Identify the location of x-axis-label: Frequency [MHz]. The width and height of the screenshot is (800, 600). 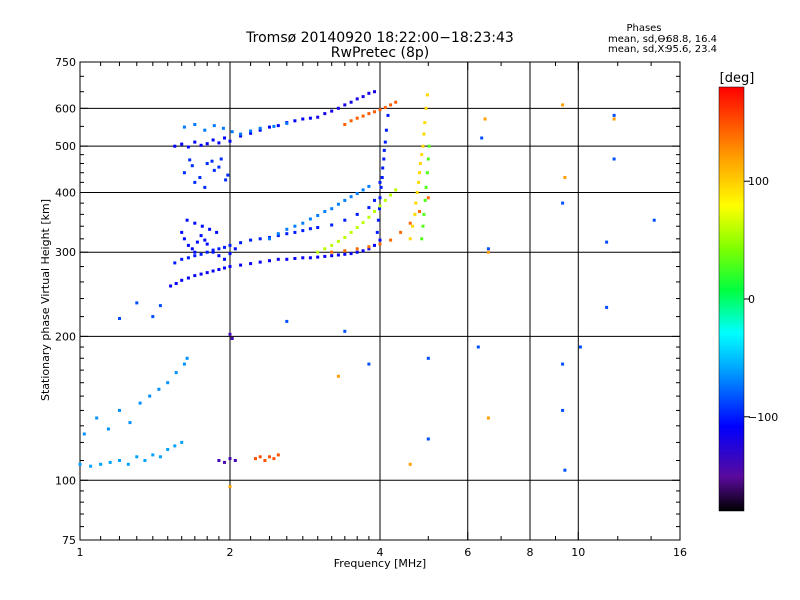
(380, 563).